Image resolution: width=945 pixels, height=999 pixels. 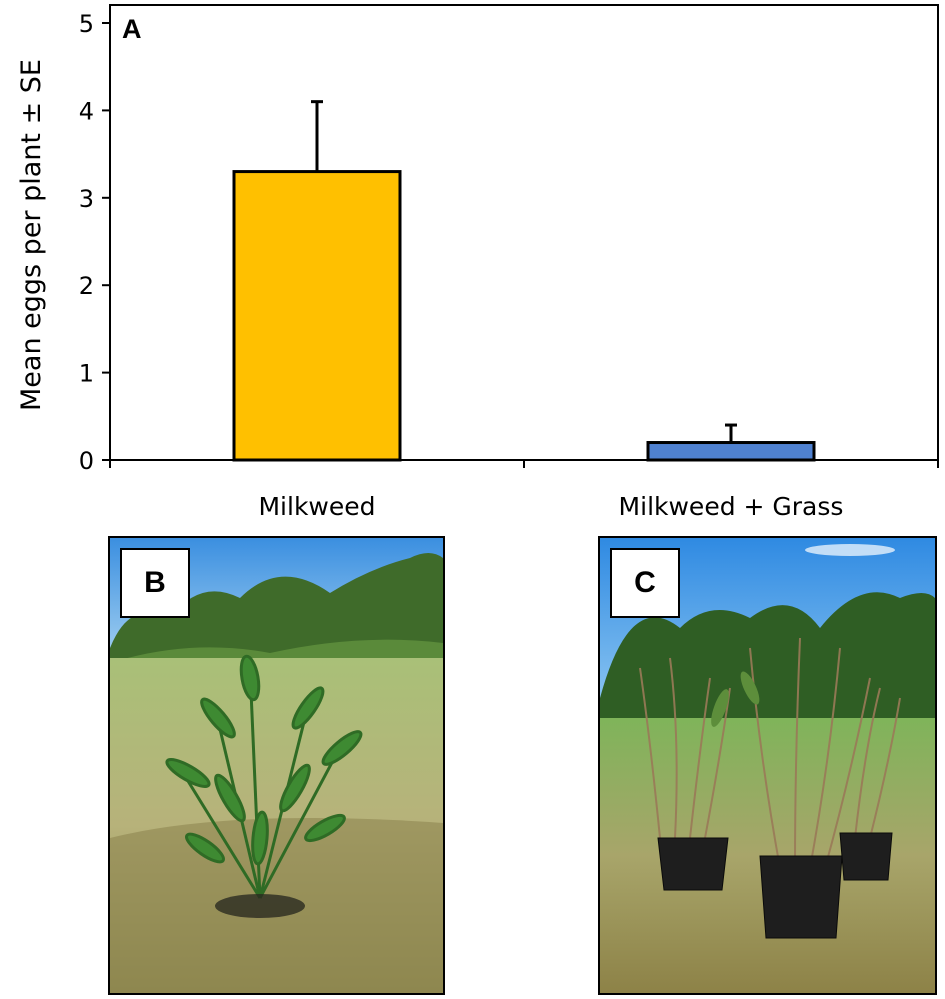 I want to click on x-axis-labels: Milkweed Milkweed + Grass, so click(x=524, y=490).